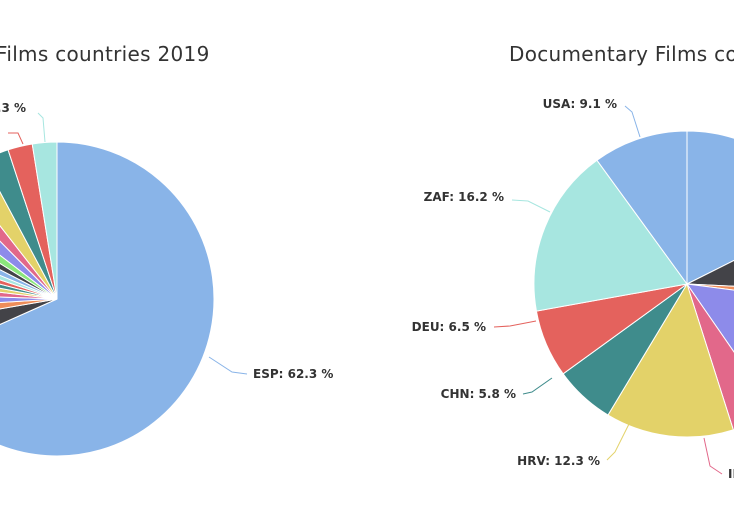 Image resolution: width=734 pixels, height=512 pixels. I want to click on pie2-slice-8-zaf, so click(610, 235).